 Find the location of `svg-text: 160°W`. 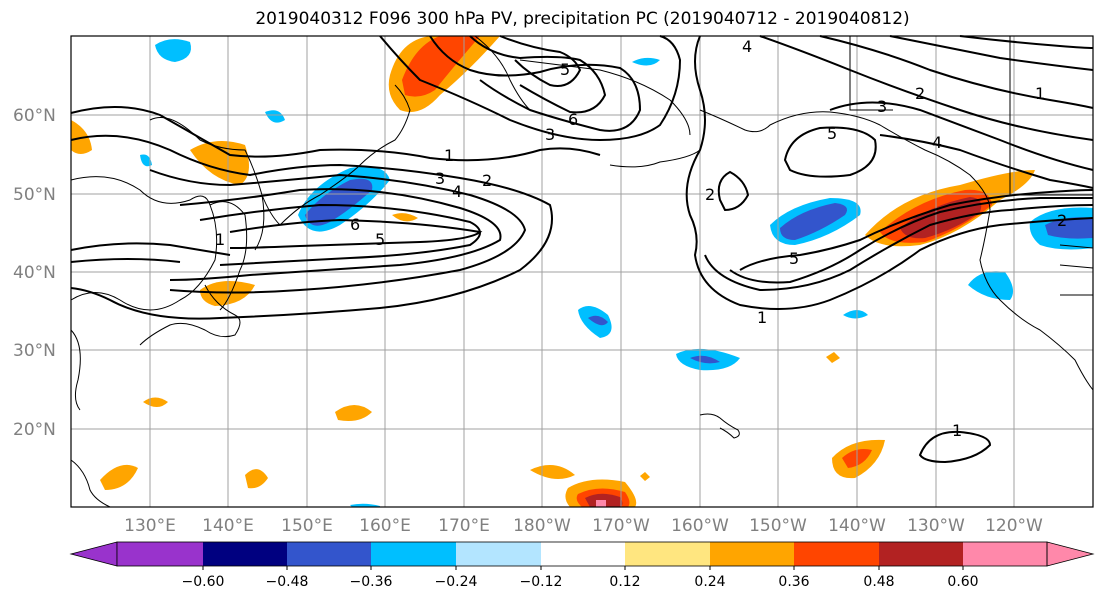

svg-text: 160°W is located at coordinates (700, 526).